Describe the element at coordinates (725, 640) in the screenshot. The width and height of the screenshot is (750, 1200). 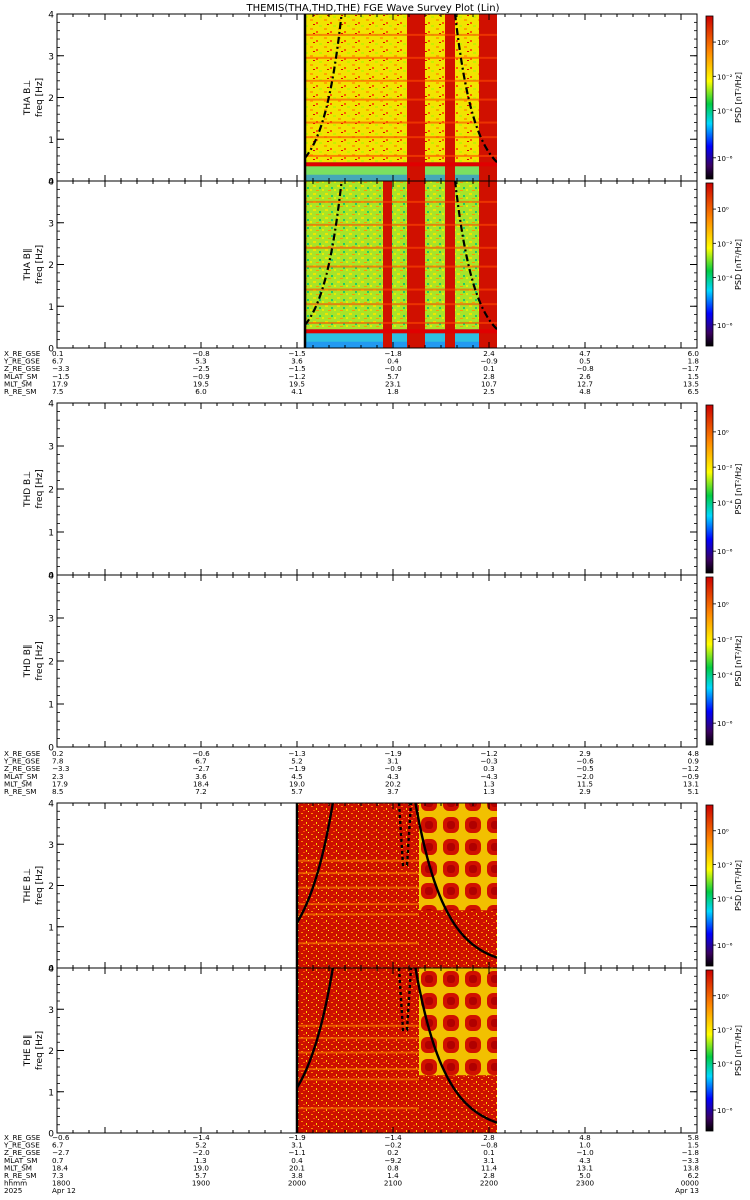
I see `colorbar-tick-label: 10⁻²` at that location.